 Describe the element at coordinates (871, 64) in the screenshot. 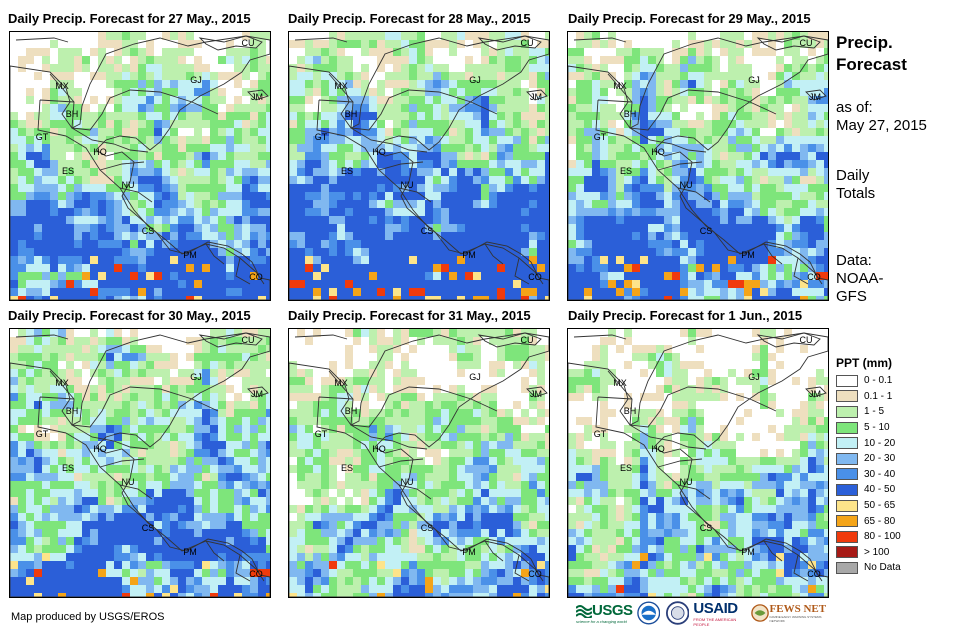

I see `side-title-line2: Forecast` at that location.